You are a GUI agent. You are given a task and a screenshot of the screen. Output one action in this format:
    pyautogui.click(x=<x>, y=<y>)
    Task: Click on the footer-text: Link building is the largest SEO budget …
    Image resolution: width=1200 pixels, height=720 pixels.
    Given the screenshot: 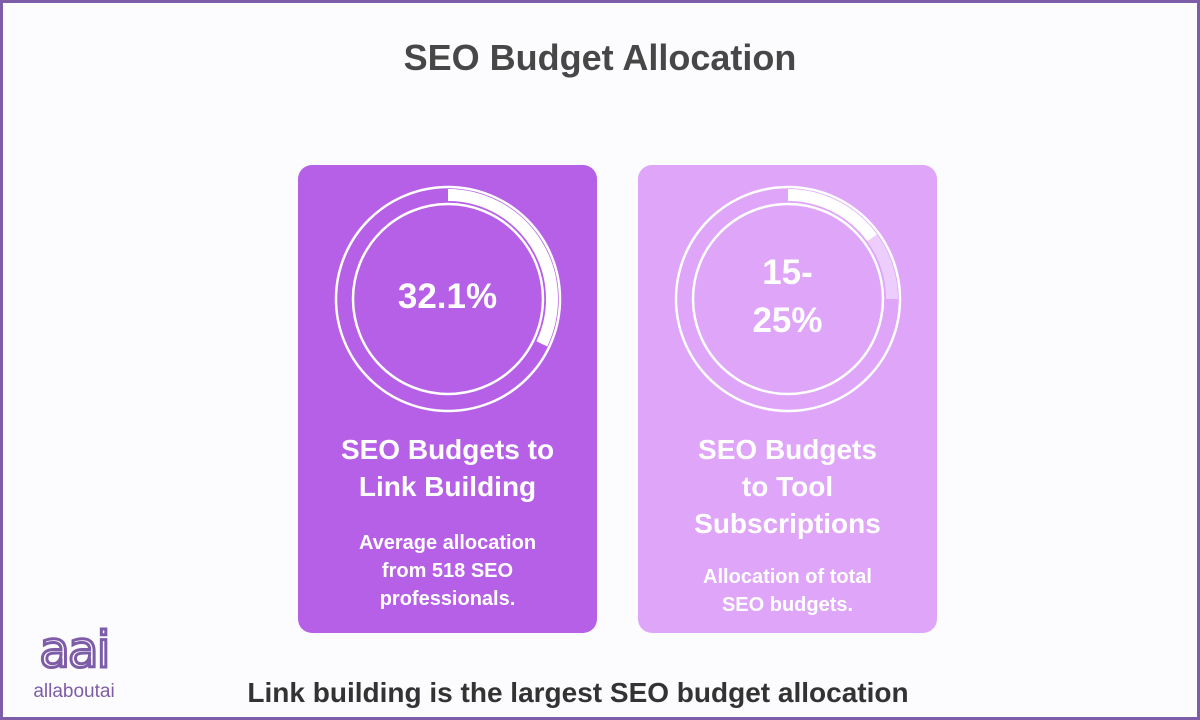 What is the action you would take?
    pyautogui.click(x=578, y=692)
    